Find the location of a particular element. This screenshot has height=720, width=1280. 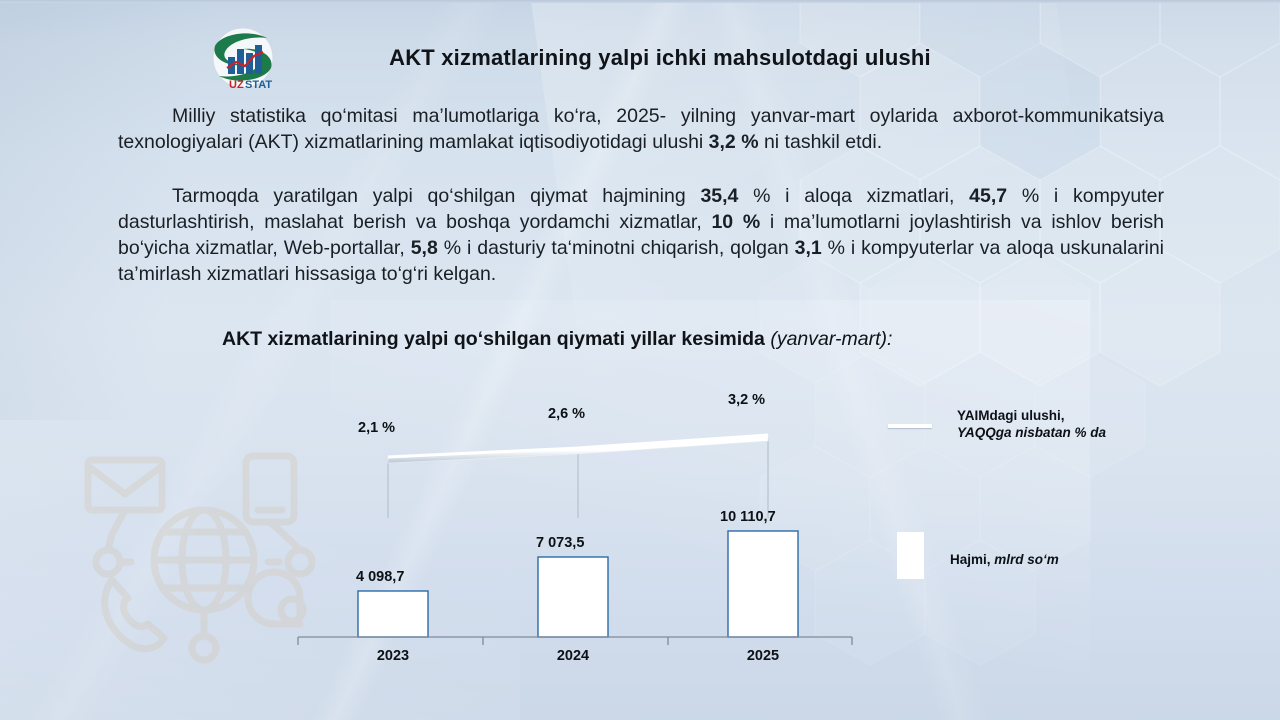

p2-segment-2: % i aloqa xizmatlari, is located at coordinates (854, 196).